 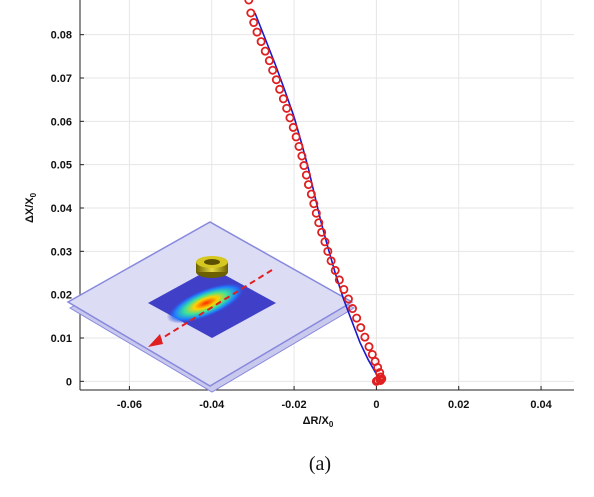 I want to click on inset-arrow-line, so click(x=214, y=306).